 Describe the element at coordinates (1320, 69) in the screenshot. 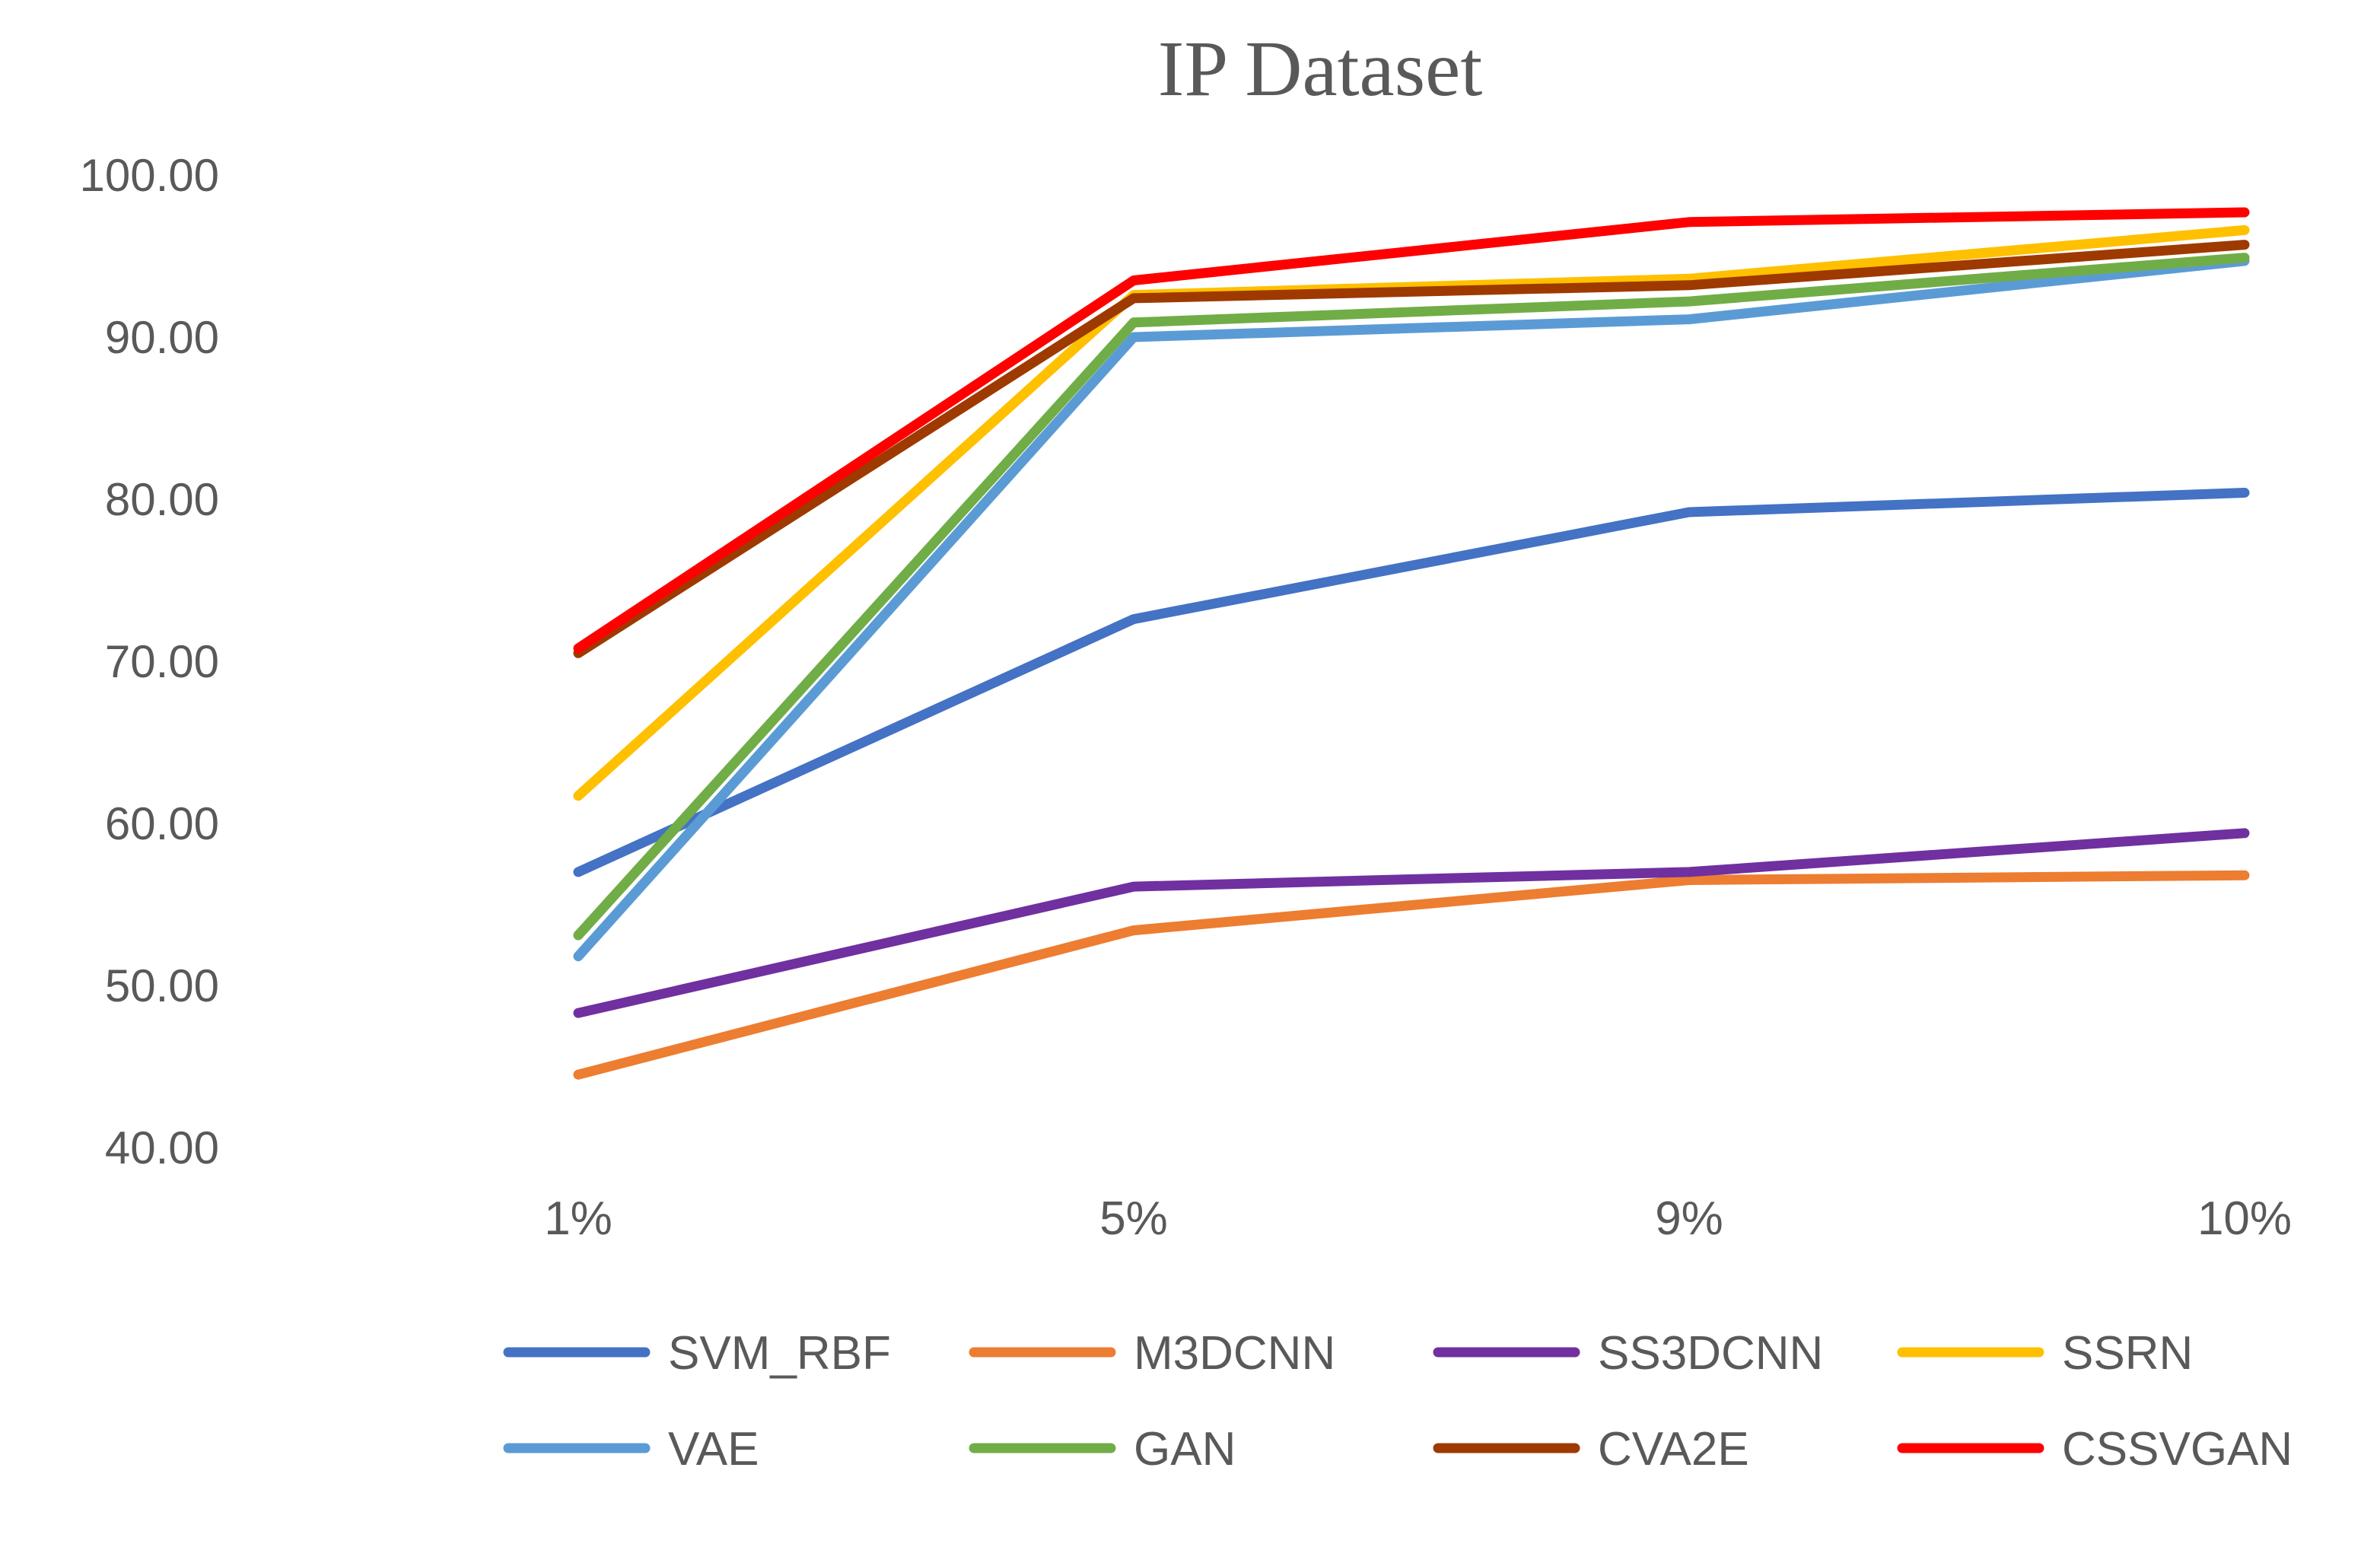

I see `chart-title: IP Dataset` at that location.